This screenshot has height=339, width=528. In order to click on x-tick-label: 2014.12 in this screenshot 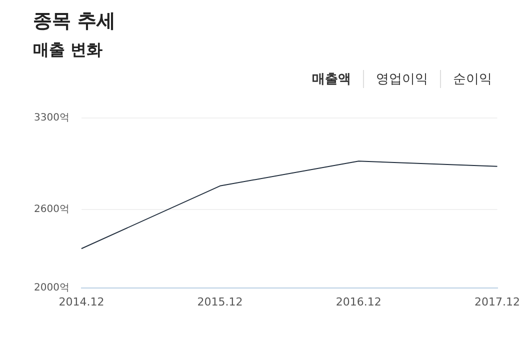, I will do `click(81, 301)`.